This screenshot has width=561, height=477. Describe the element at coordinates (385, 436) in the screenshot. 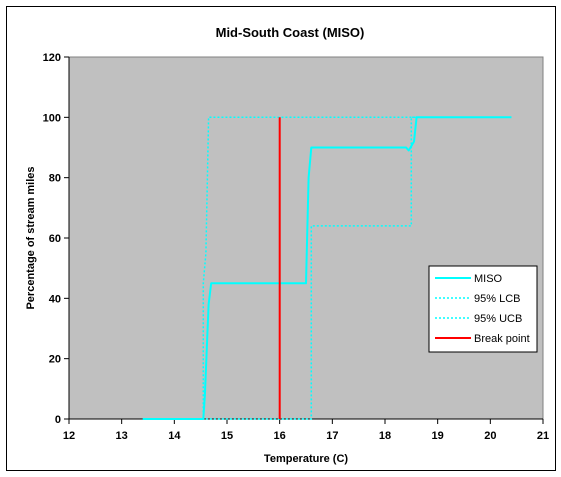

I see `x-tick-label: 18` at that location.